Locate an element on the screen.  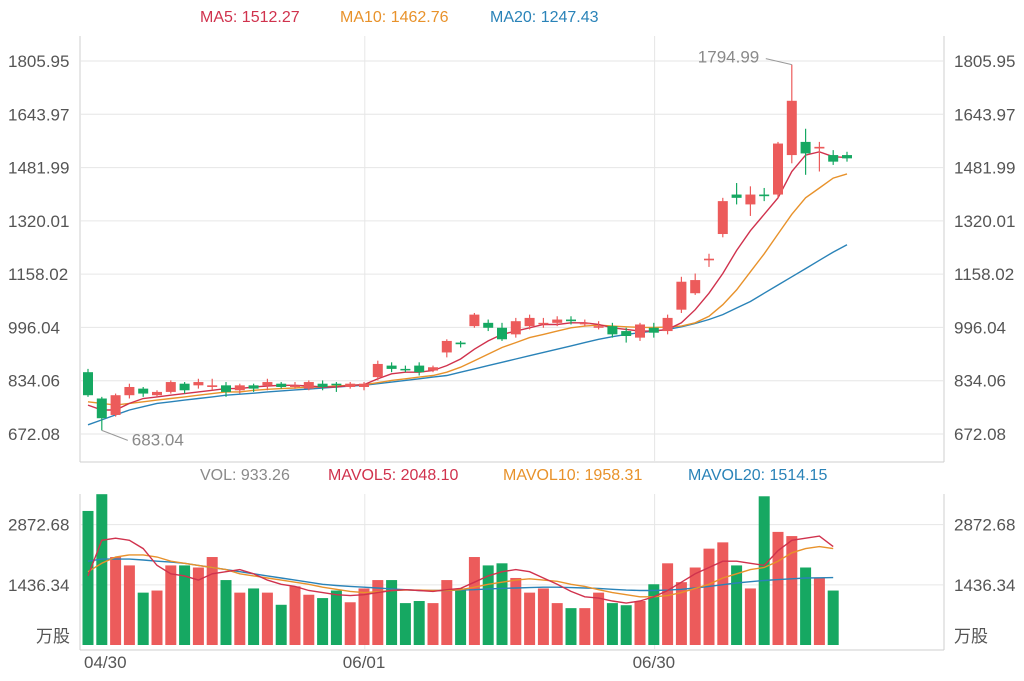
price-tick-right: 672.08 is located at coordinates (980, 434).